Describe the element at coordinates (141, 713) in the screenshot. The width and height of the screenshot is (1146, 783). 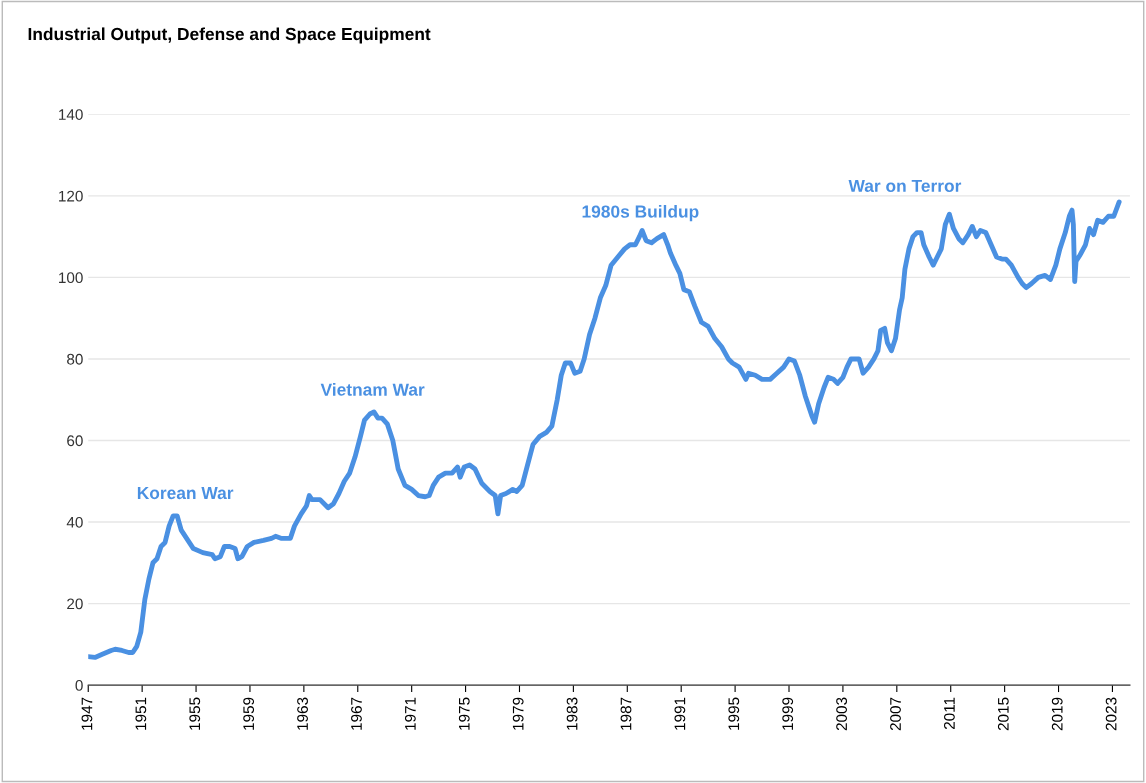
I see `x-tick-label: 1951` at that location.